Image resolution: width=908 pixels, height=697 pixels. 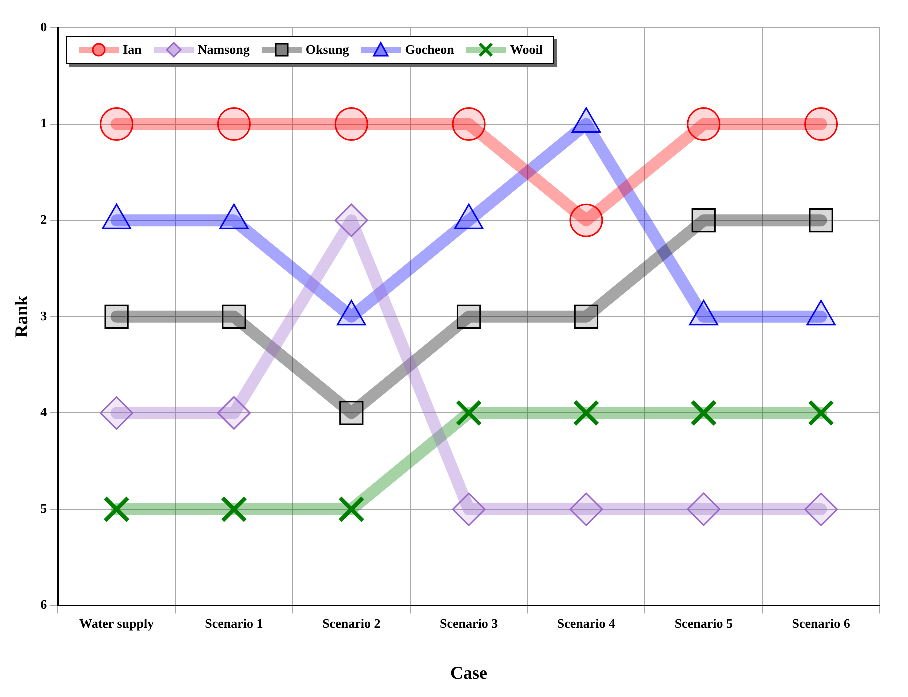 What do you see at coordinates (821, 623) in the screenshot?
I see `x-tick-label: Scenario 6` at bounding box center [821, 623].